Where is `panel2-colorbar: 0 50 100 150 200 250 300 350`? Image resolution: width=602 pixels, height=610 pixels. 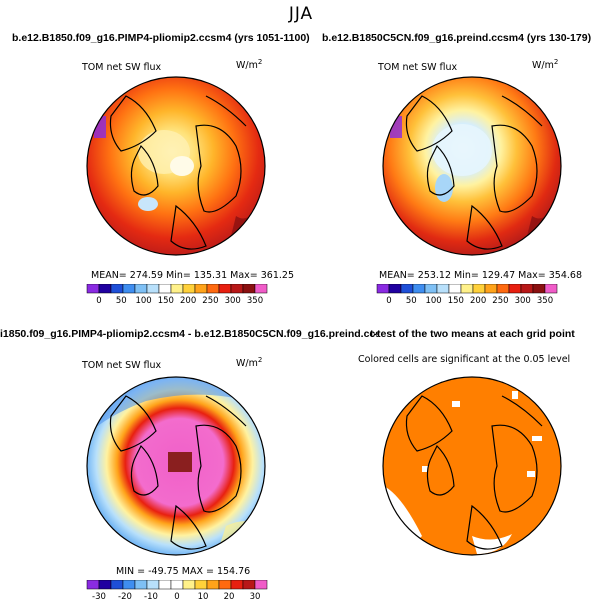
panel2-colorbar: 0 50 100 150 200 250 300 350 is located at coordinates (467, 294).